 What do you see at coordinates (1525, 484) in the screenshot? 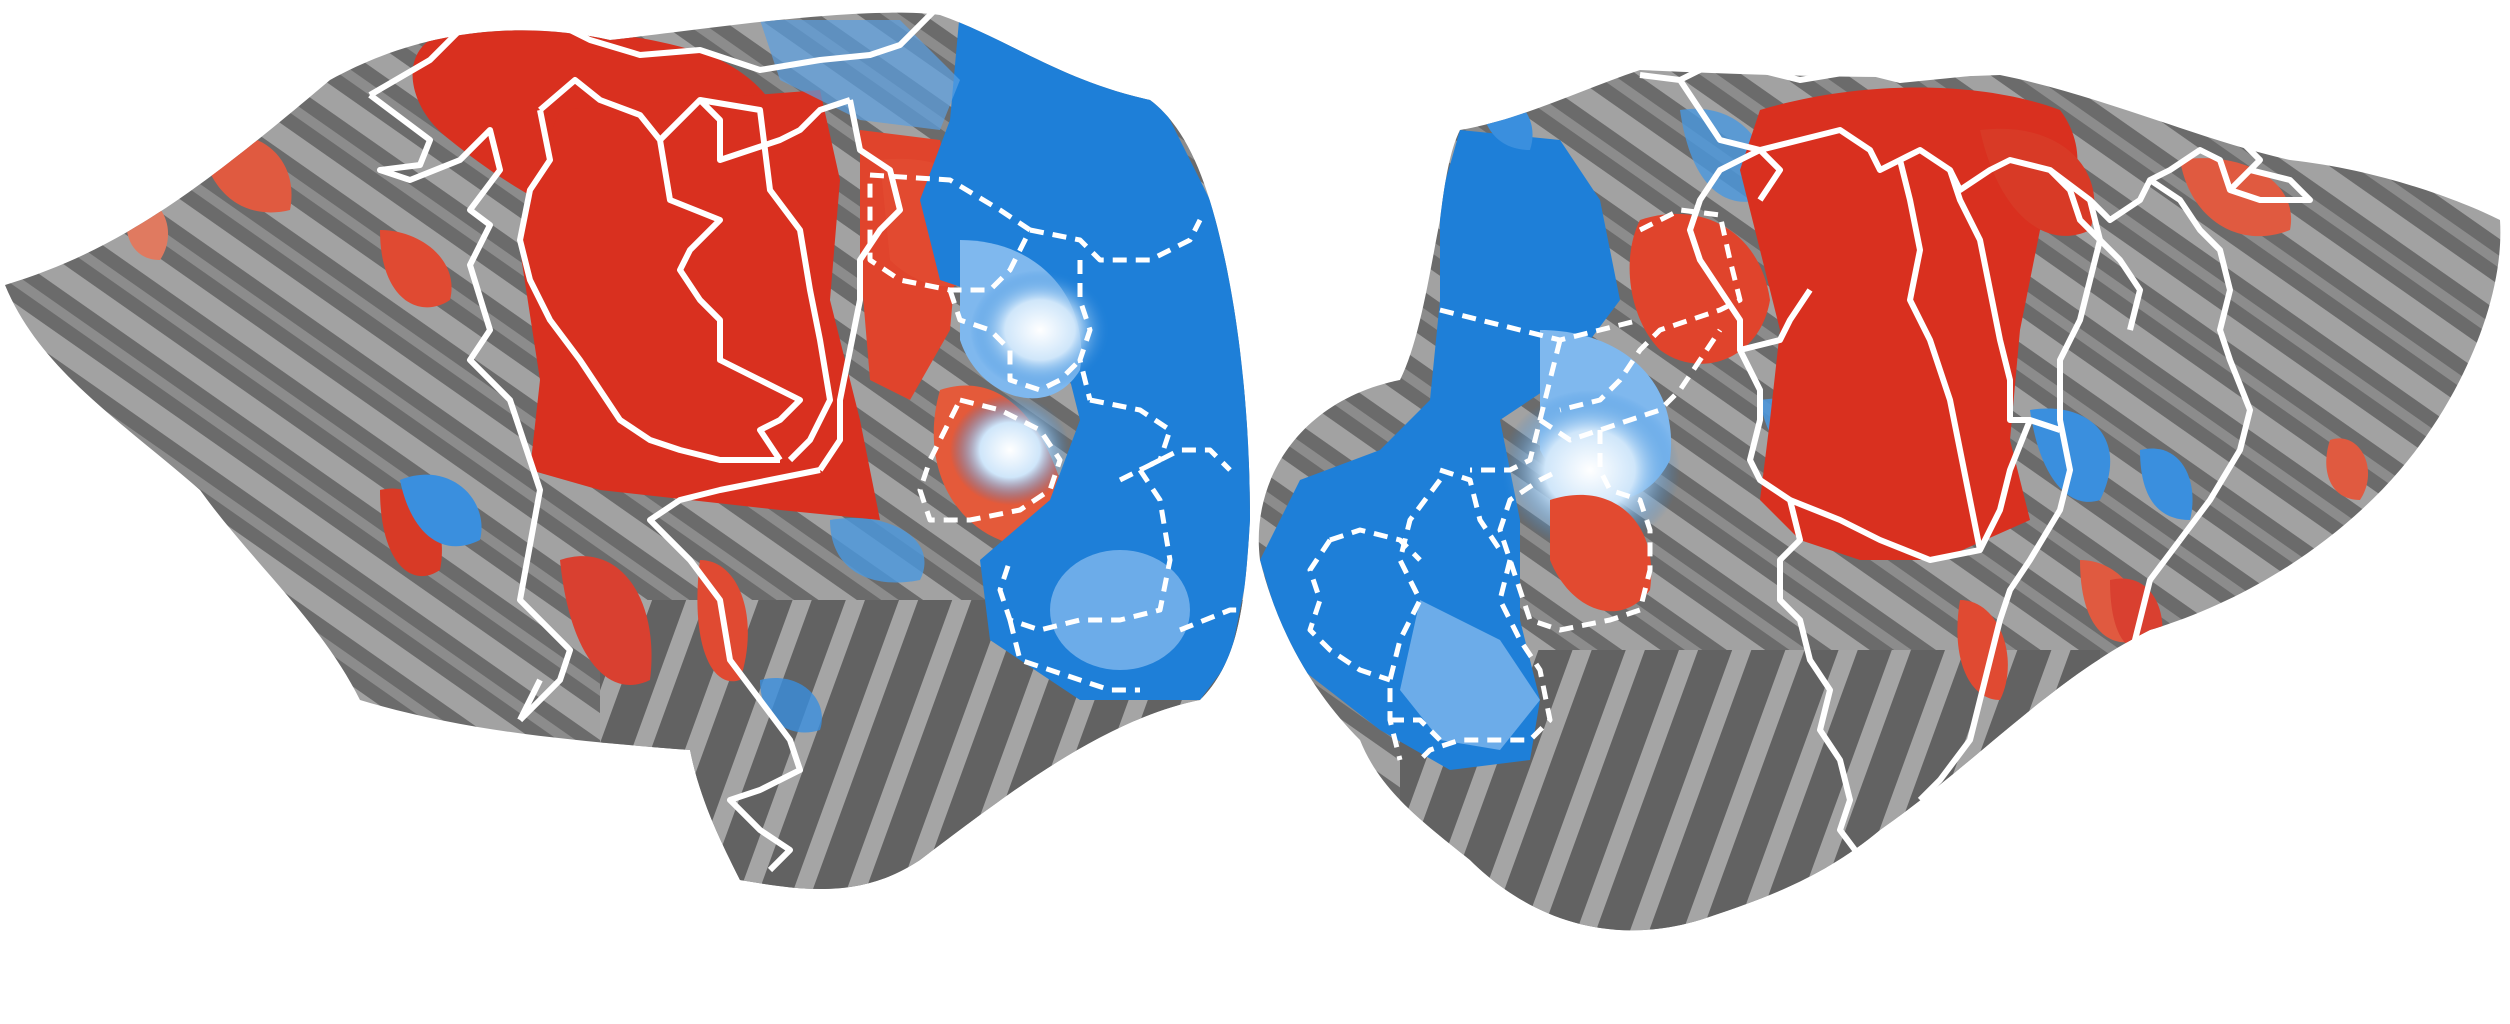
I see `right-dashed-roi-outlines` at bounding box center [1525, 484].